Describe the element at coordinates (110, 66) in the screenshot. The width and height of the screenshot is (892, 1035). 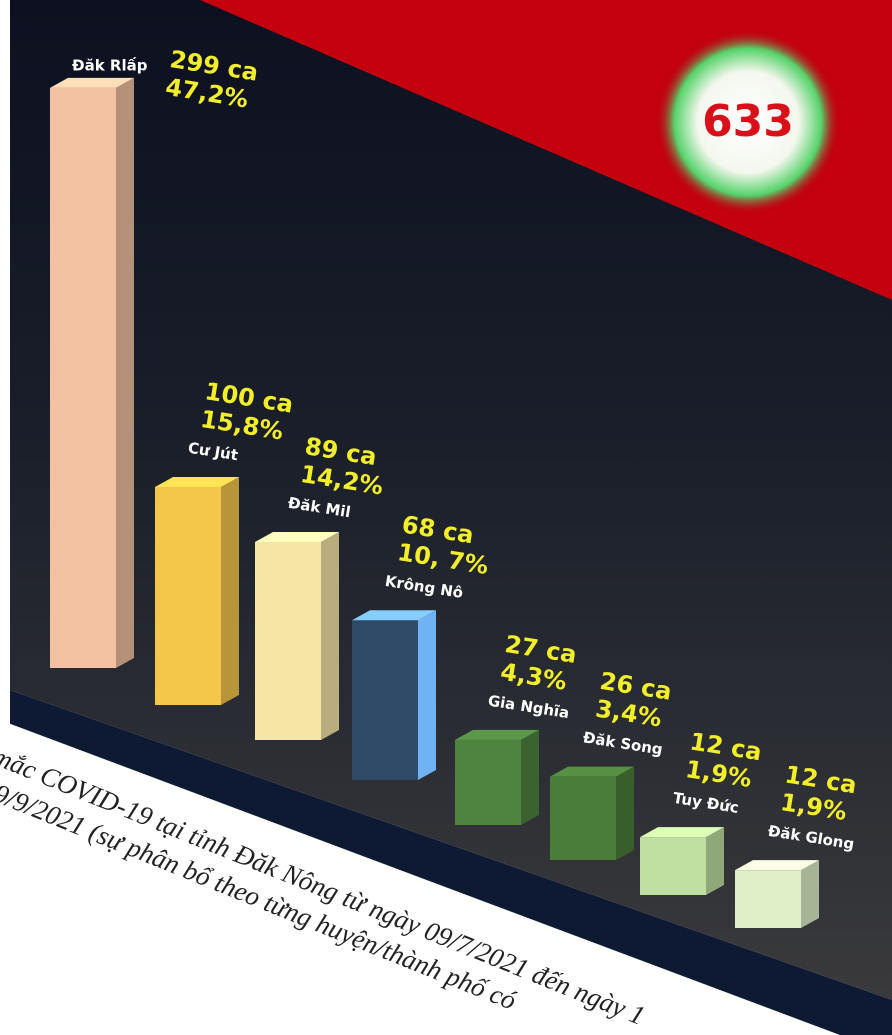
I see `category-label: Đăk Rlấp` at that location.